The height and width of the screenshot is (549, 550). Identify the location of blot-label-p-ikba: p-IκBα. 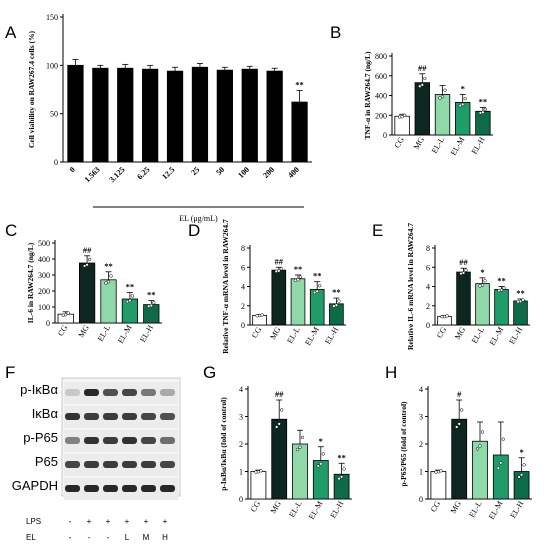
(39, 389).